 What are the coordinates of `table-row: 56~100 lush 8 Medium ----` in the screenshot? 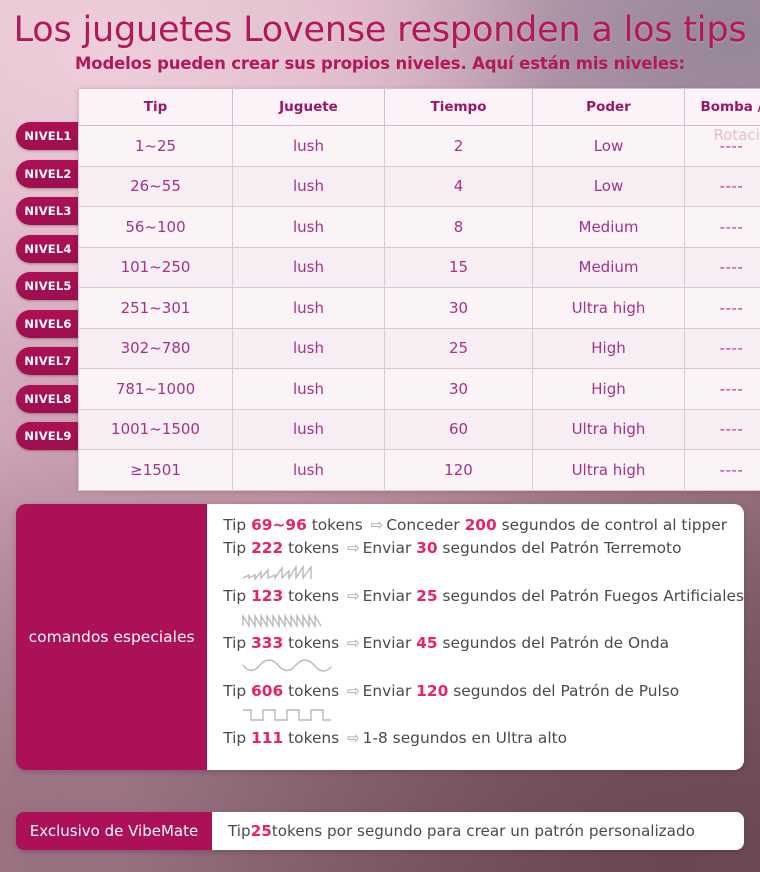 It's located at (419, 227).